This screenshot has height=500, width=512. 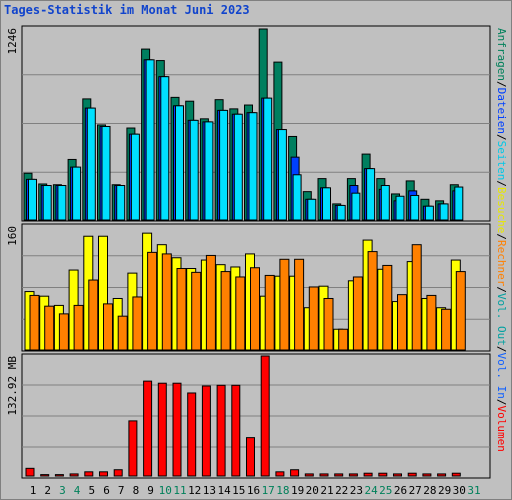 I want to click on legend-entry-3: /, so click(x=501, y=137).